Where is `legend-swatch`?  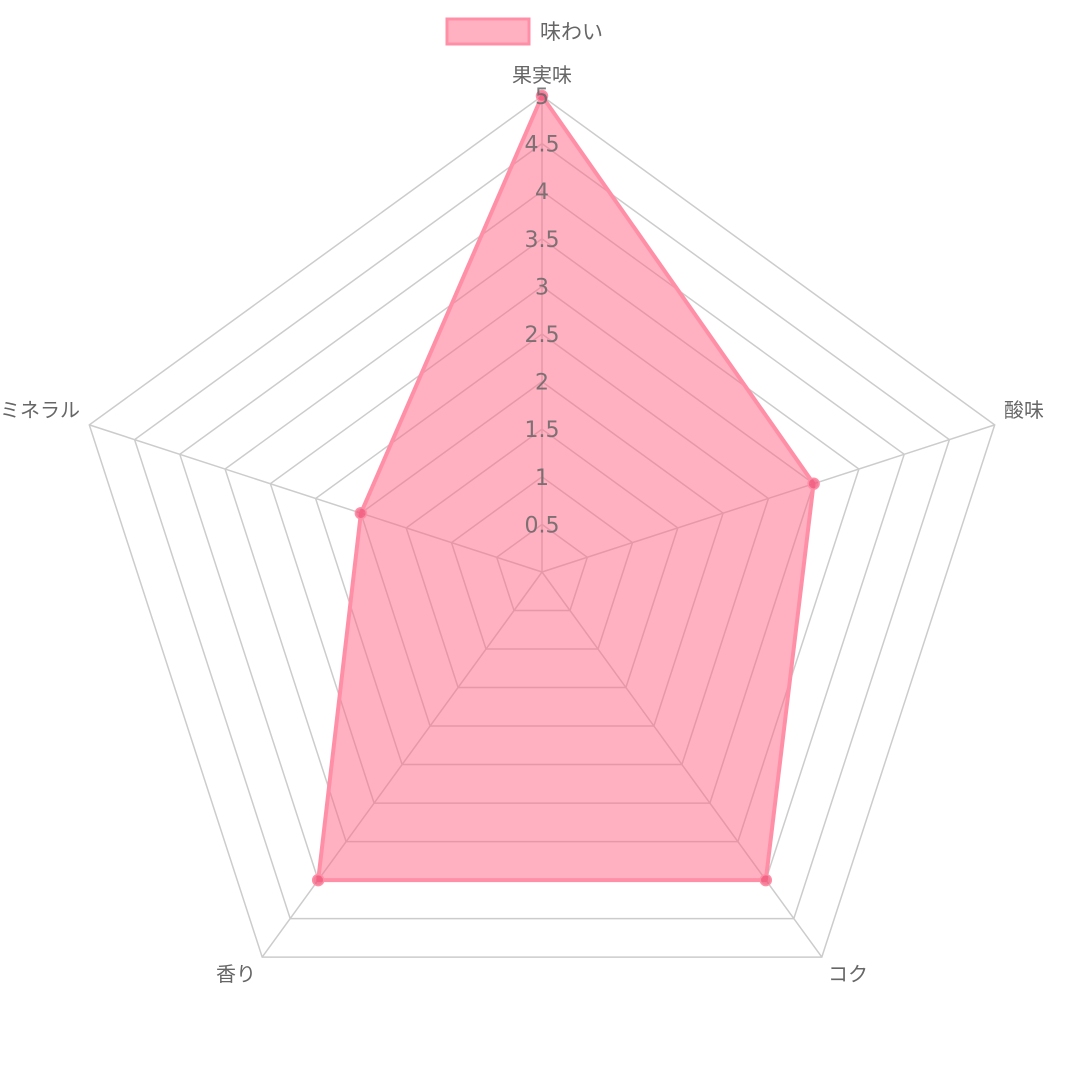 legend-swatch is located at coordinates (488, 31).